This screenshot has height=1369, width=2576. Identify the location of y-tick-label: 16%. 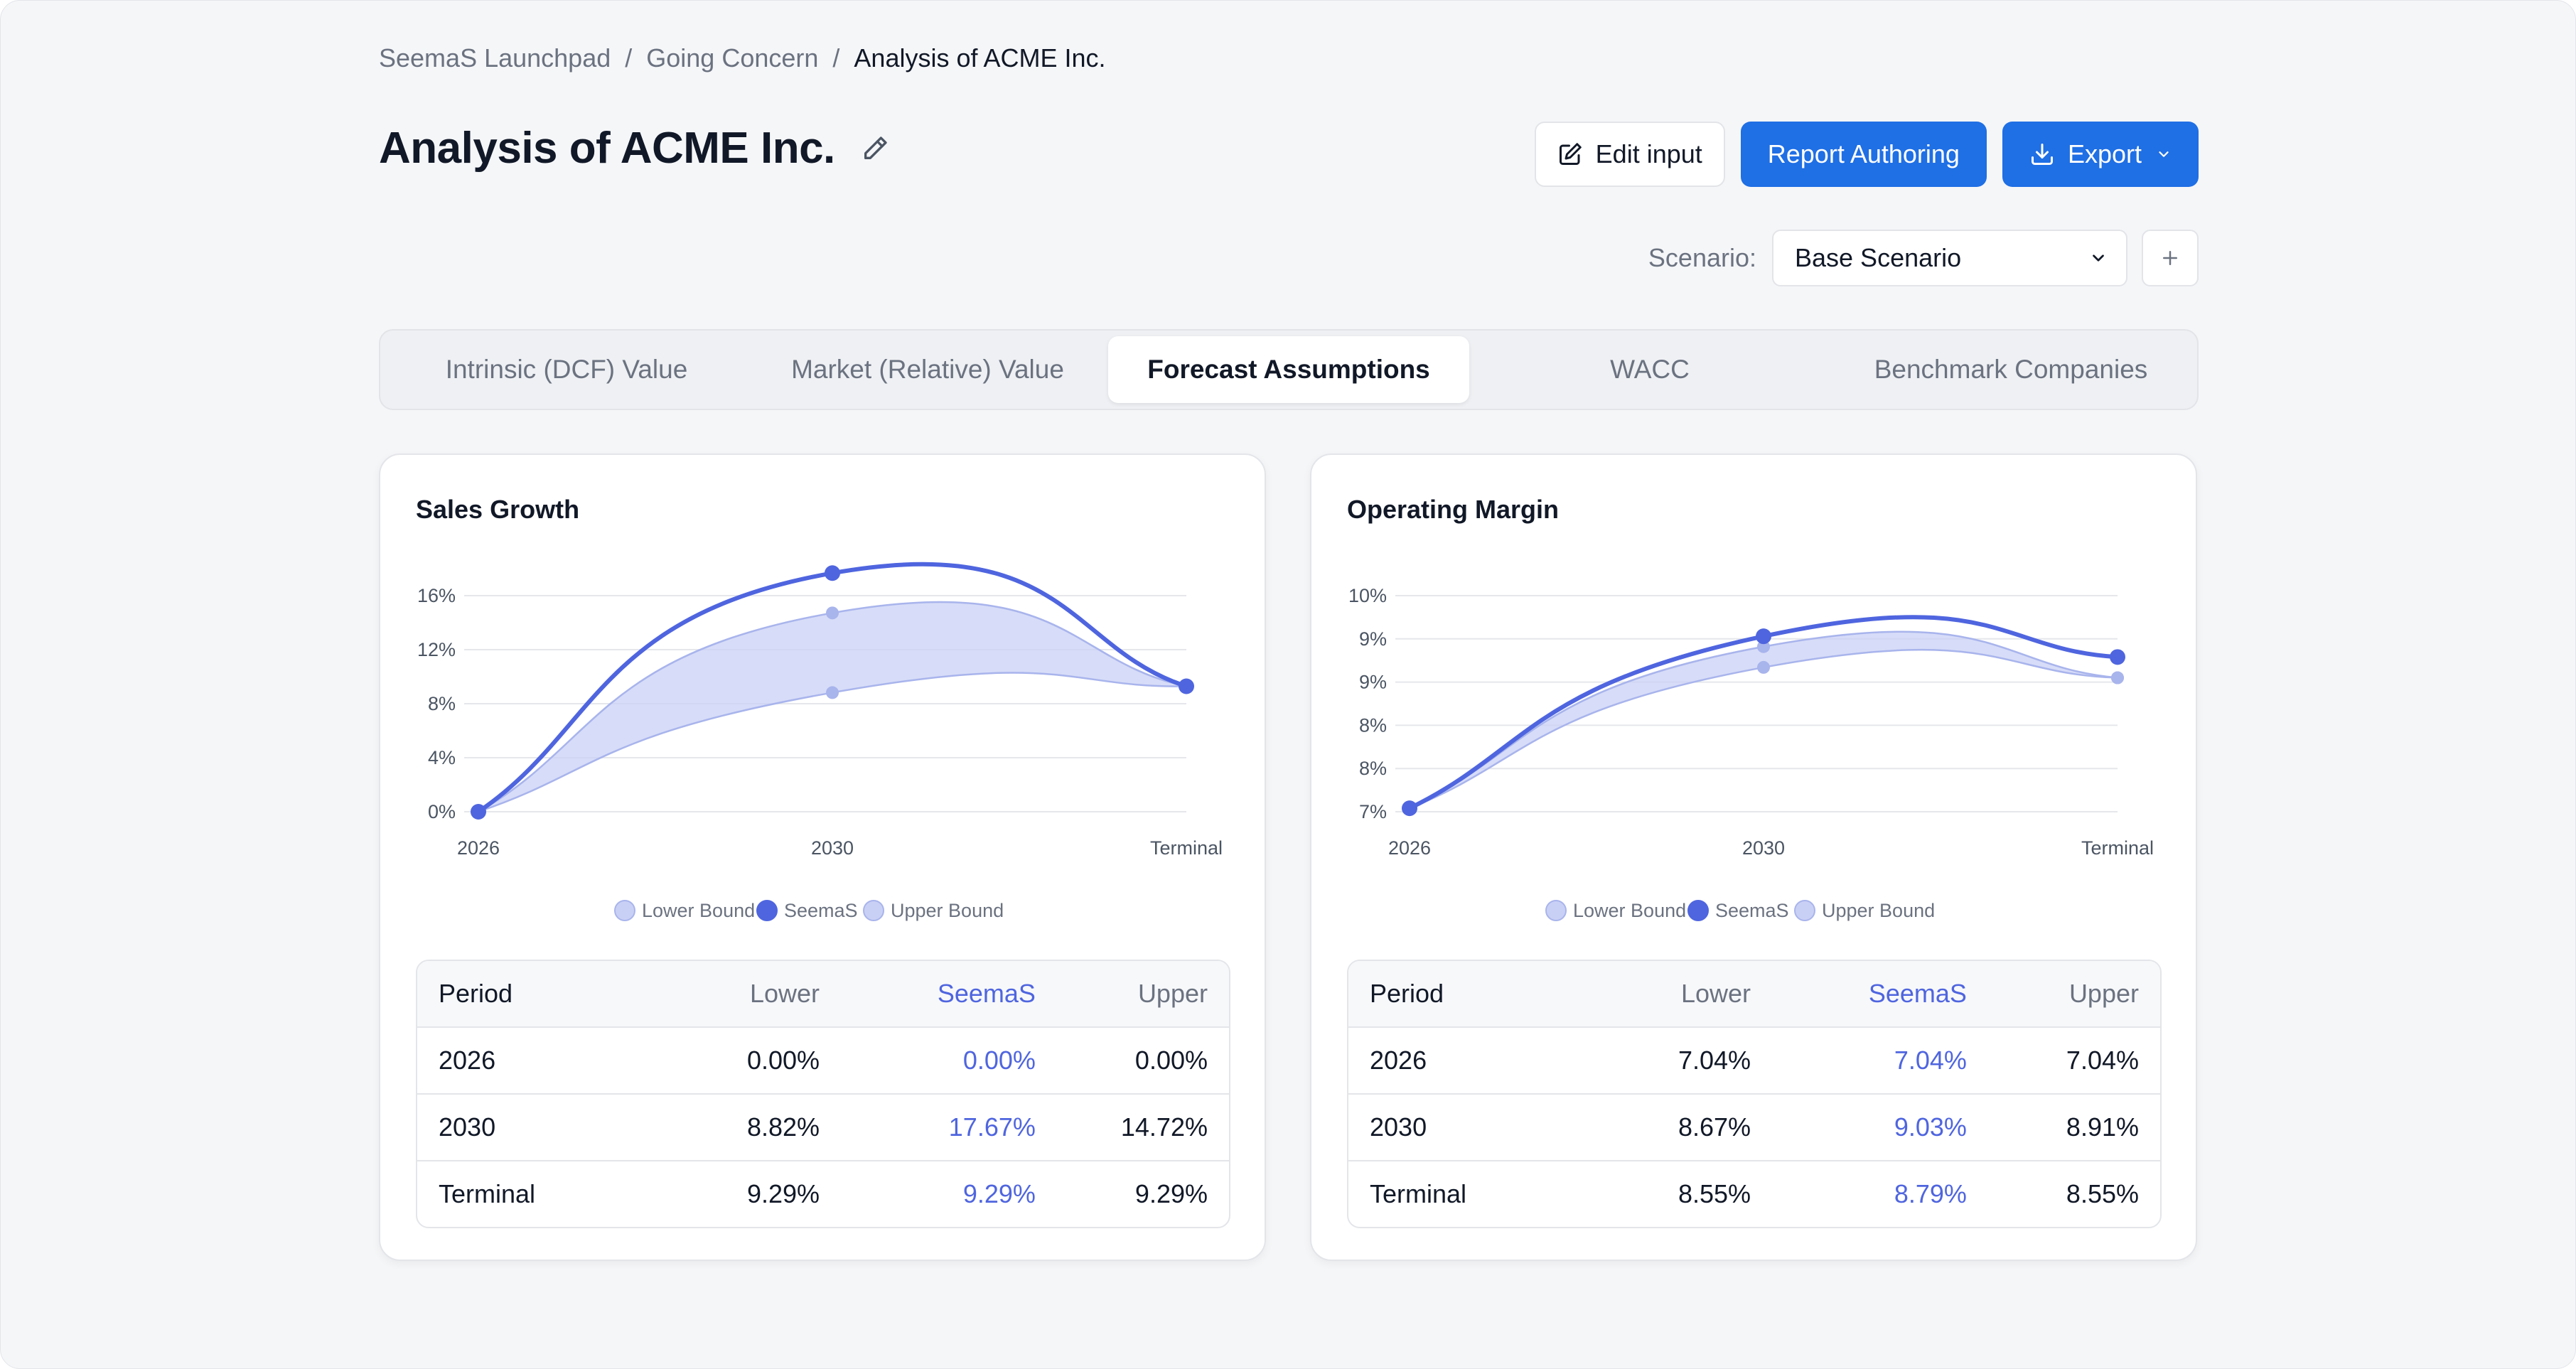
(436, 595).